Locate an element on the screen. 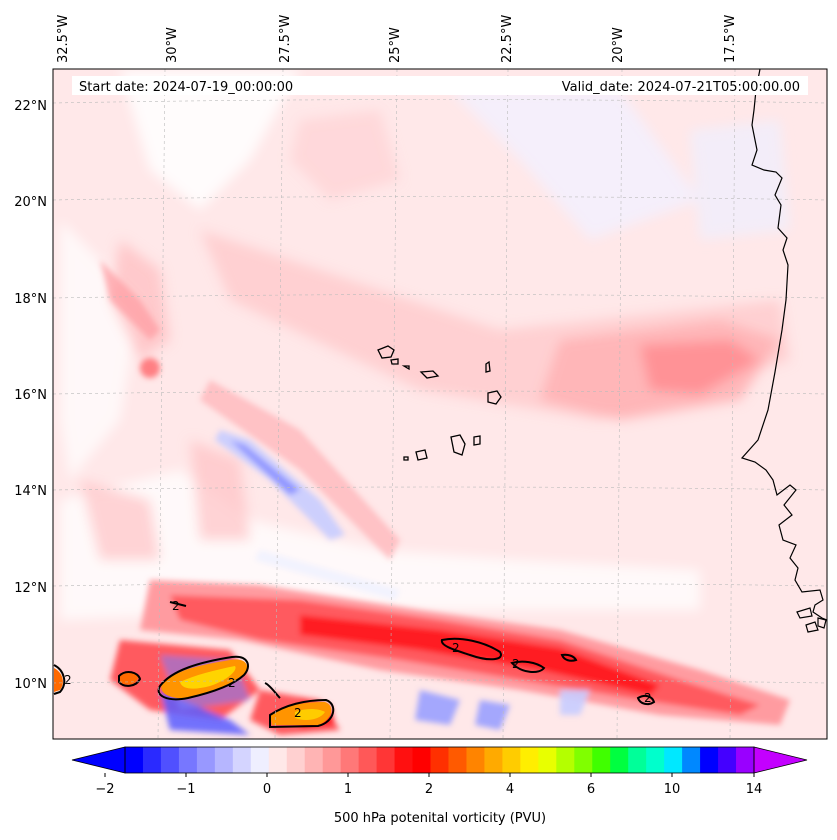 The width and height of the screenshot is (837, 840). lat-label: 10°N is located at coordinates (30, 684).